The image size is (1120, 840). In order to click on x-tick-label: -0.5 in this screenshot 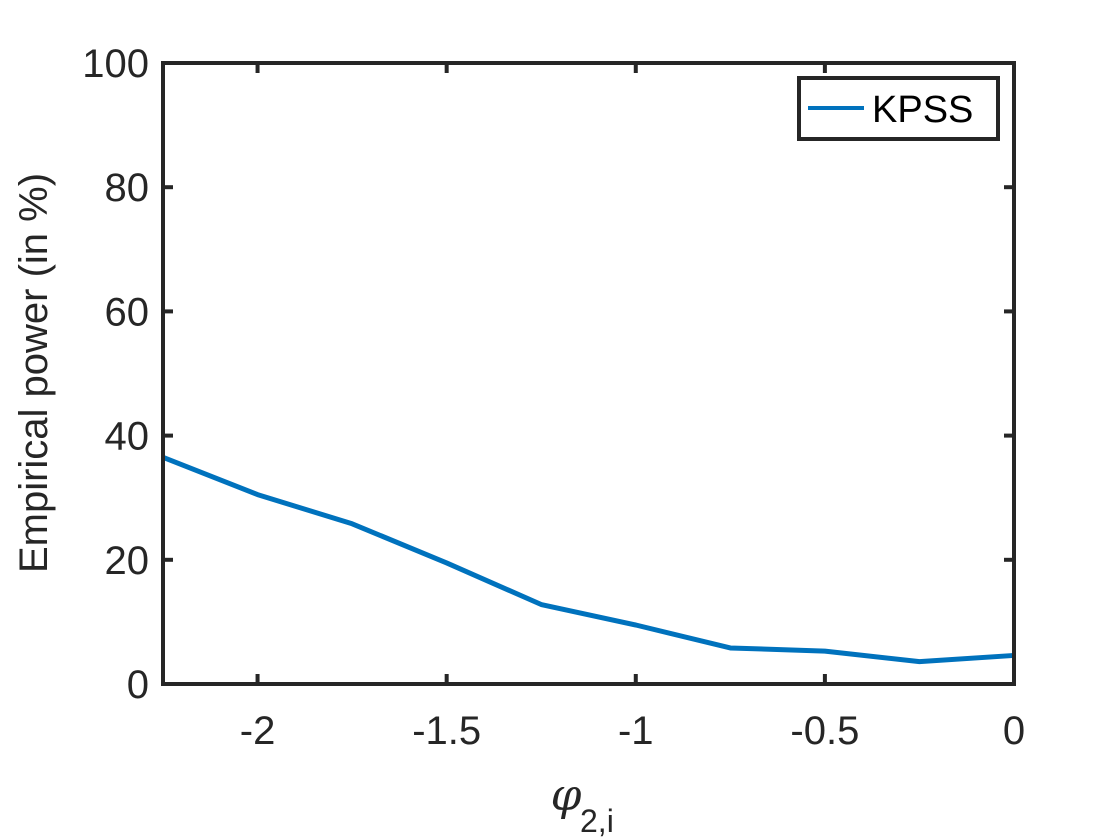, I will do `click(824, 731)`.